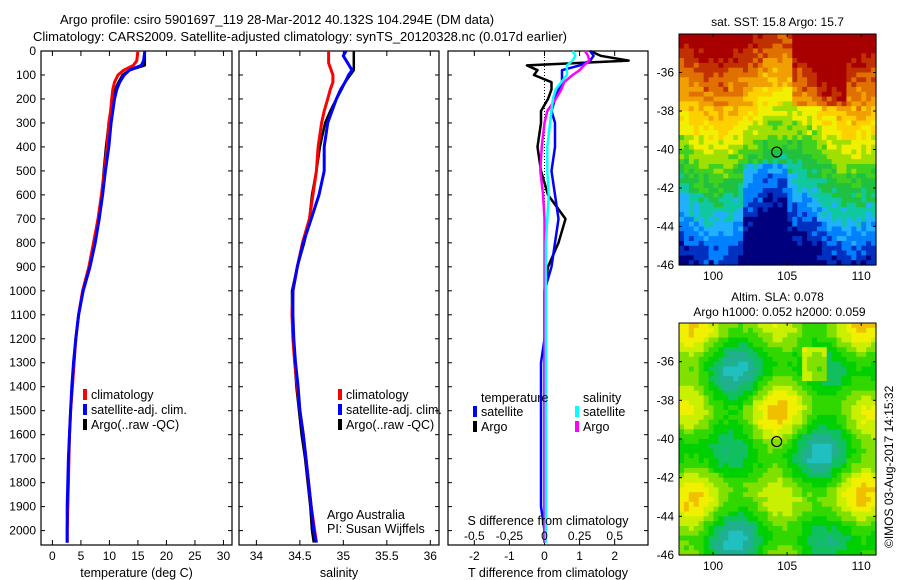 The height and width of the screenshot is (580, 900). What do you see at coordinates (666, 555) in the screenshot?
I see `sla-ytick-label: -46` at bounding box center [666, 555].